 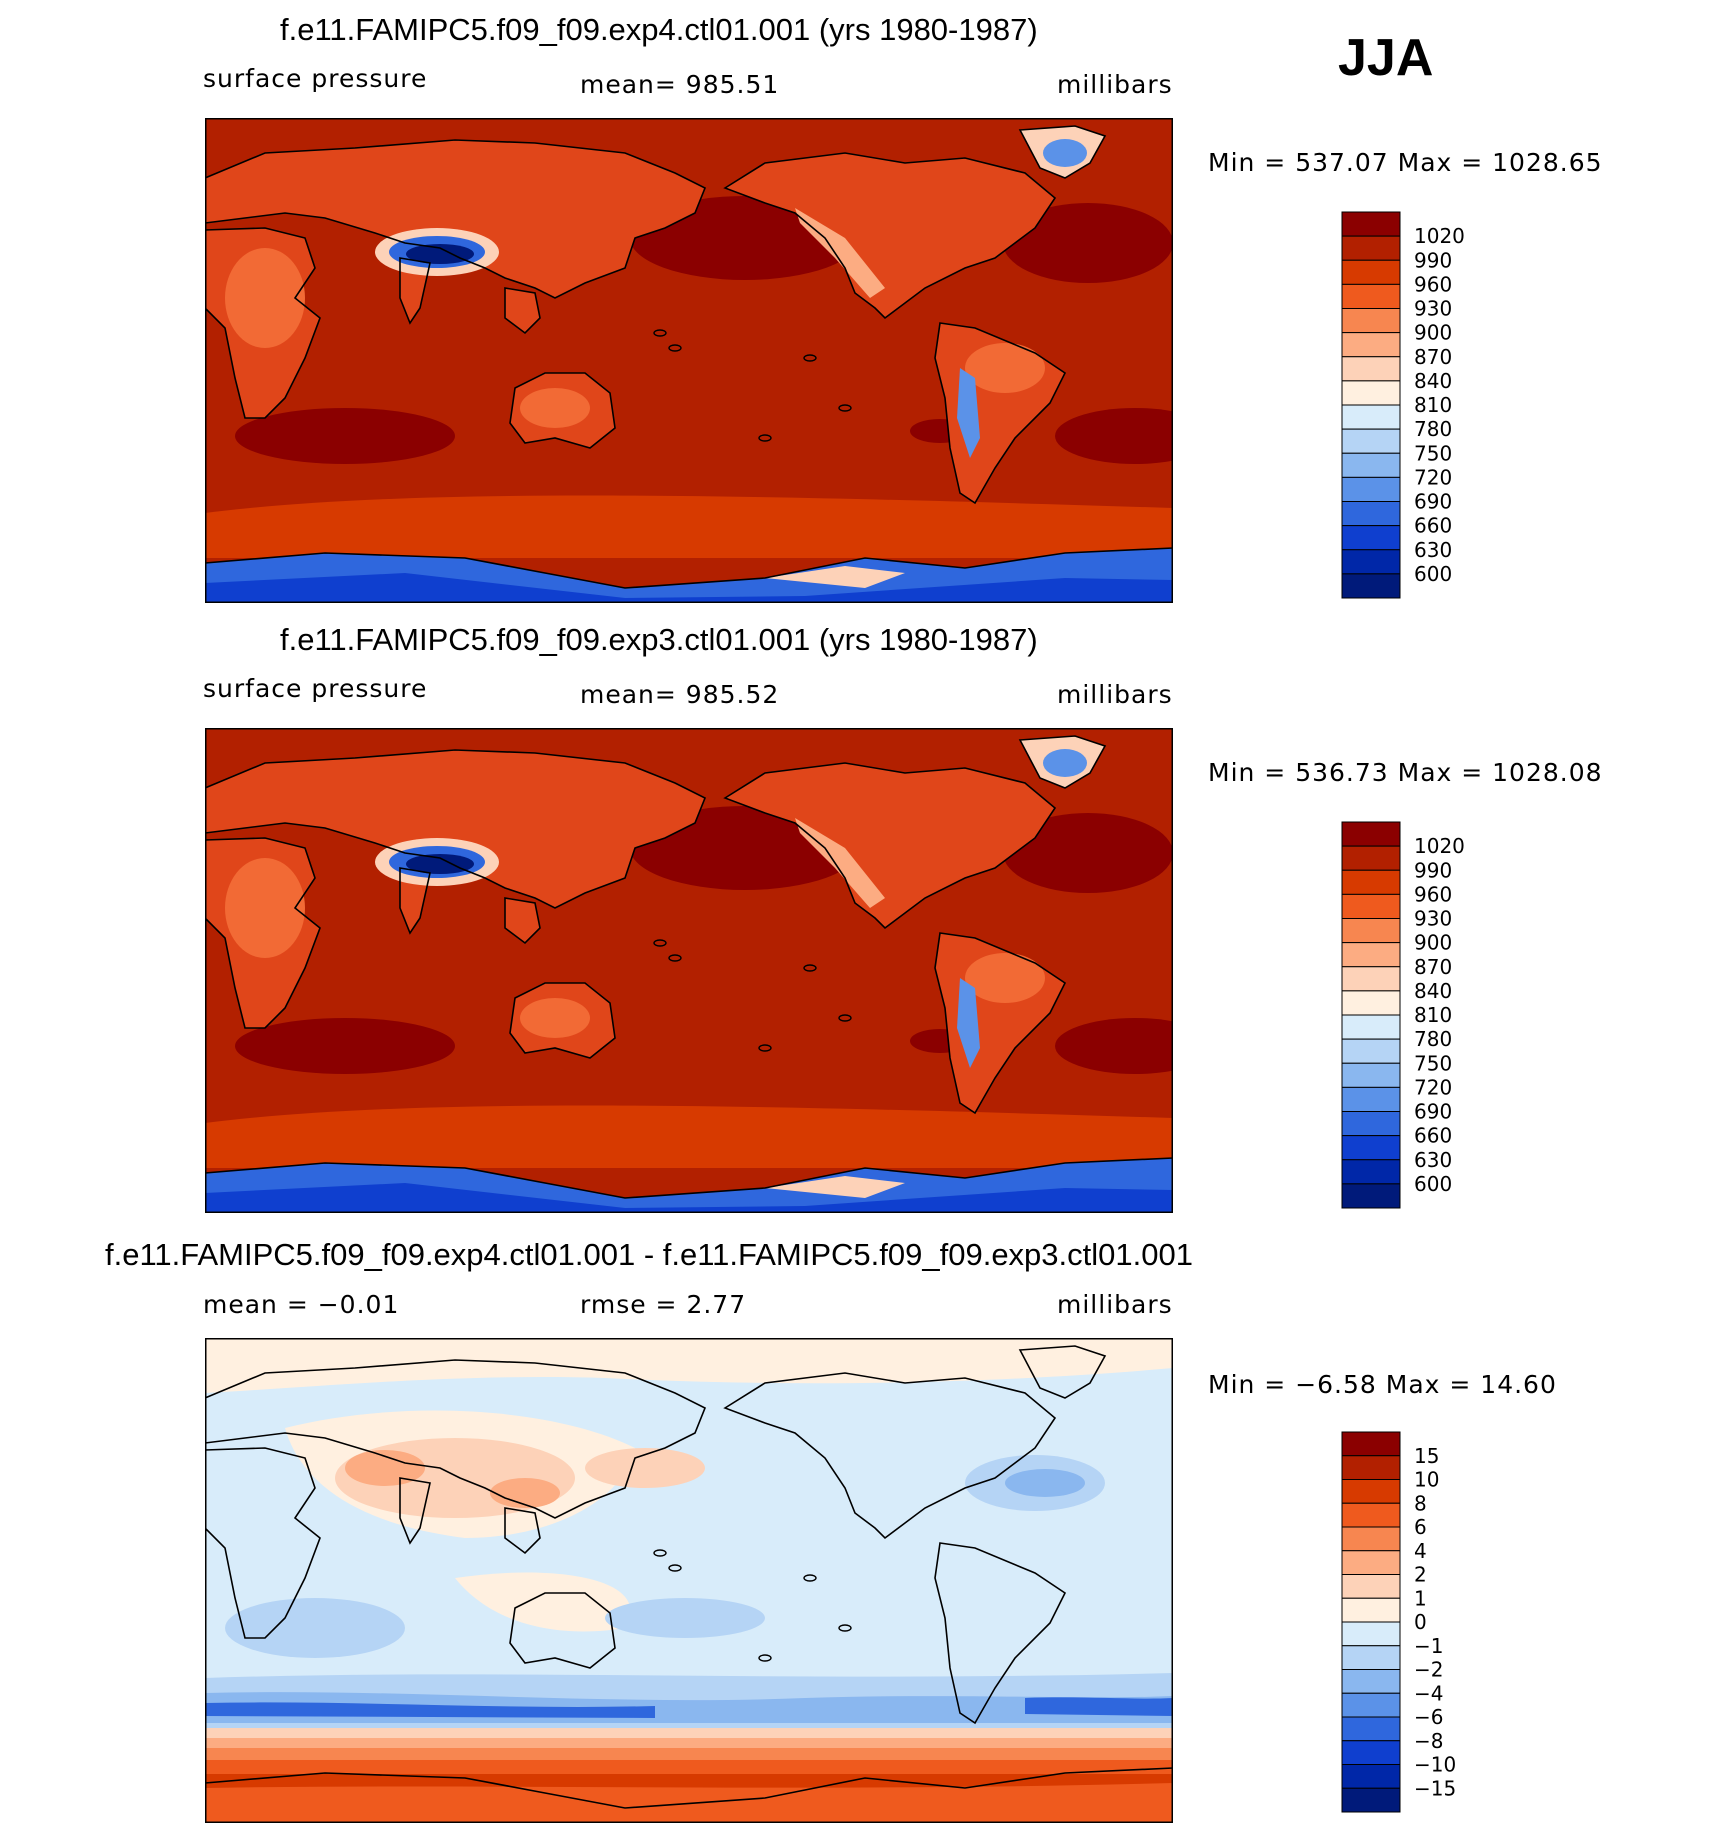 What do you see at coordinates (1433, 284) in the screenshot?
I see `colorbar-label: 960` at bounding box center [1433, 284].